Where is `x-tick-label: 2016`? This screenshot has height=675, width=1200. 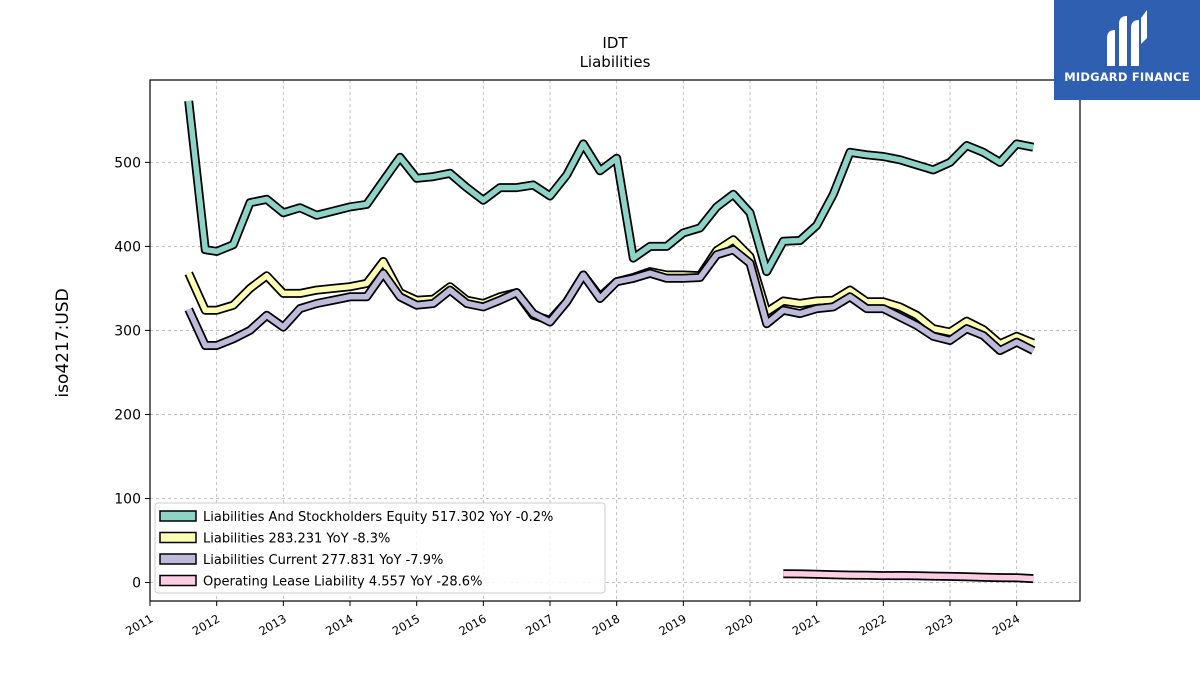
x-tick-label: 2016 is located at coordinates (472, 624).